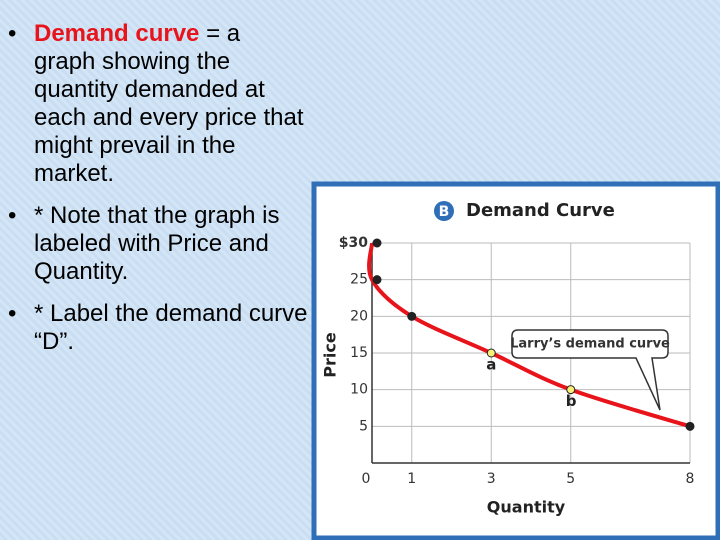 This screenshot has width=720, height=540. What do you see at coordinates (690, 479) in the screenshot?
I see `x-tick-label: 8` at bounding box center [690, 479].